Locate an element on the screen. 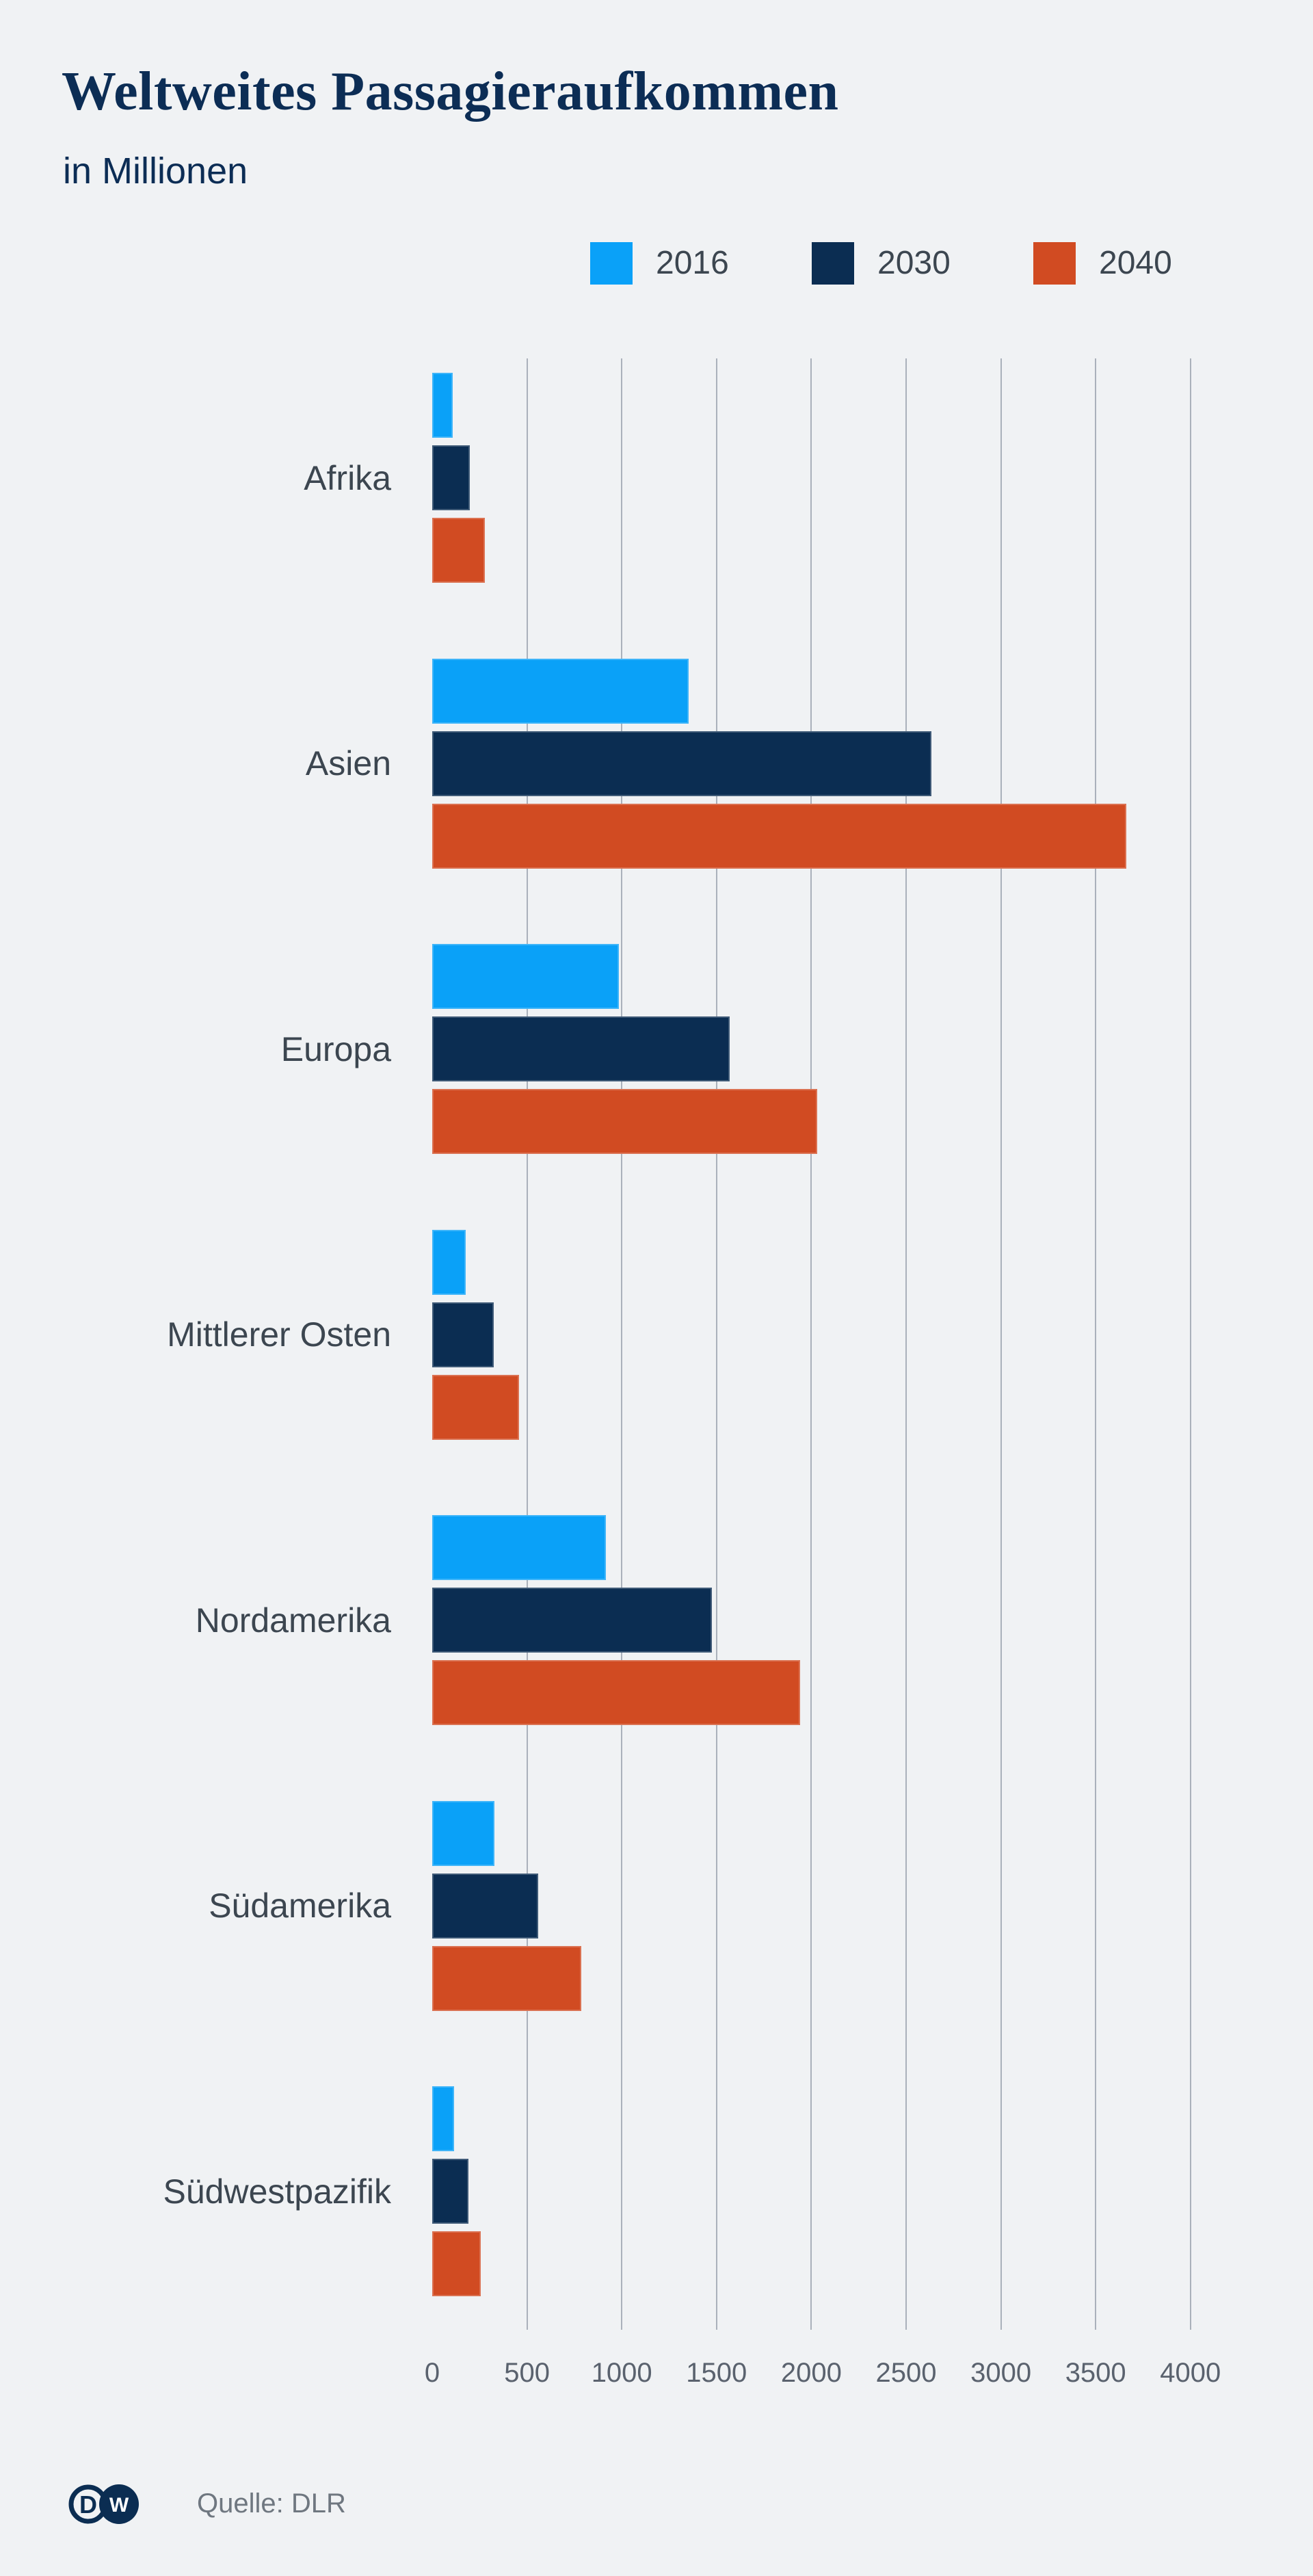 The height and width of the screenshot is (2576, 1313). bar-2016-asien is located at coordinates (560, 691).